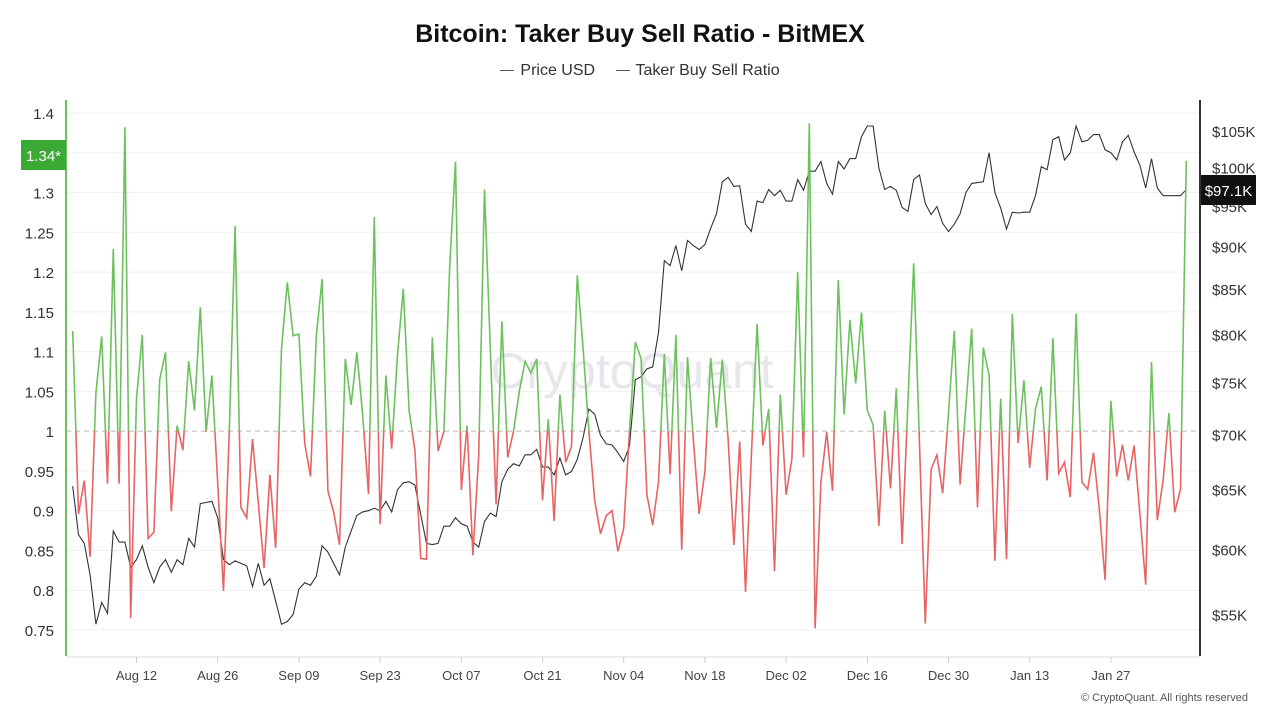  I want to click on left-tick-label: 0.9, so click(43, 512).